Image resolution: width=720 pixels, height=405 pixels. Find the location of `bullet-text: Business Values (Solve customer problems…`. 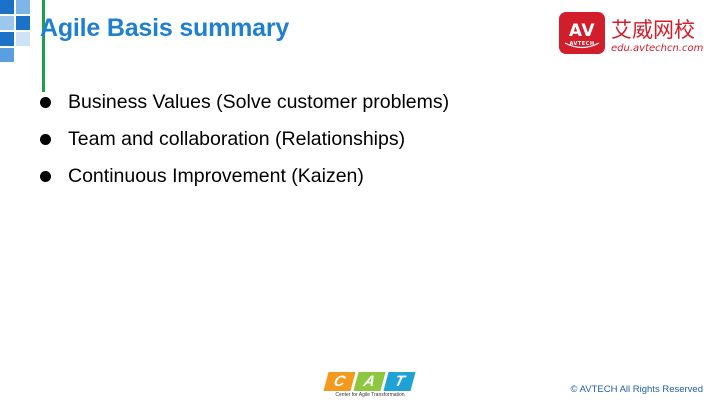

bullet-text: Business Values (Solve customer problems… is located at coordinates (259, 102).